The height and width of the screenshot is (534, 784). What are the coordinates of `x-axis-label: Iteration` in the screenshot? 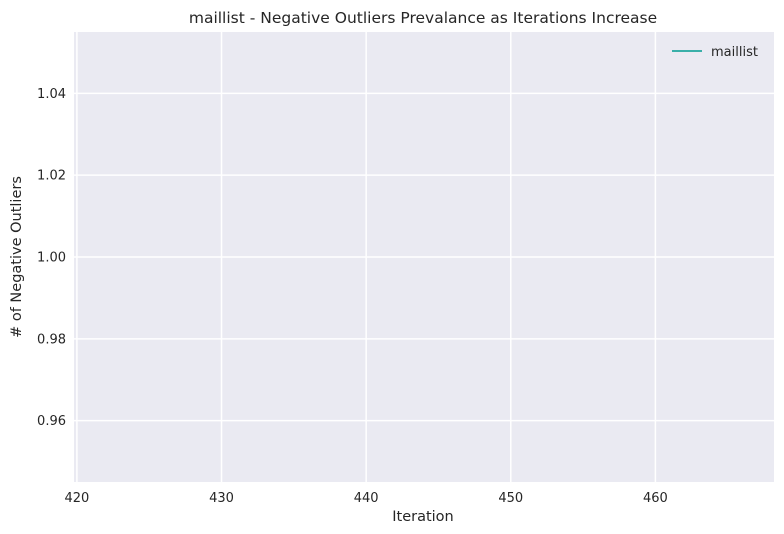 It's located at (423, 517).